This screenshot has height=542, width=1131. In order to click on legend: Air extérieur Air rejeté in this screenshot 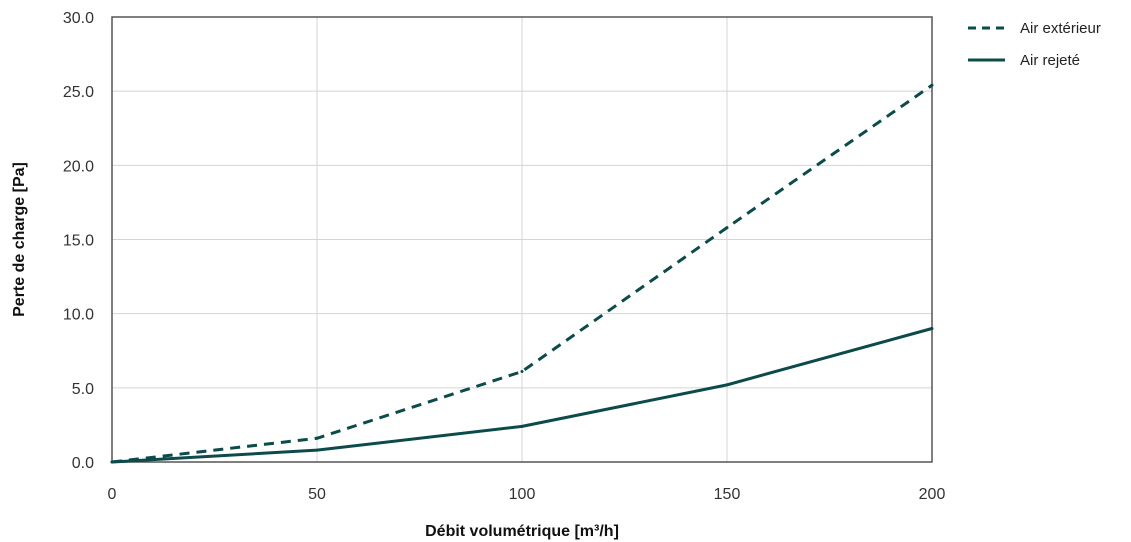, I will do `click(1034, 44)`.